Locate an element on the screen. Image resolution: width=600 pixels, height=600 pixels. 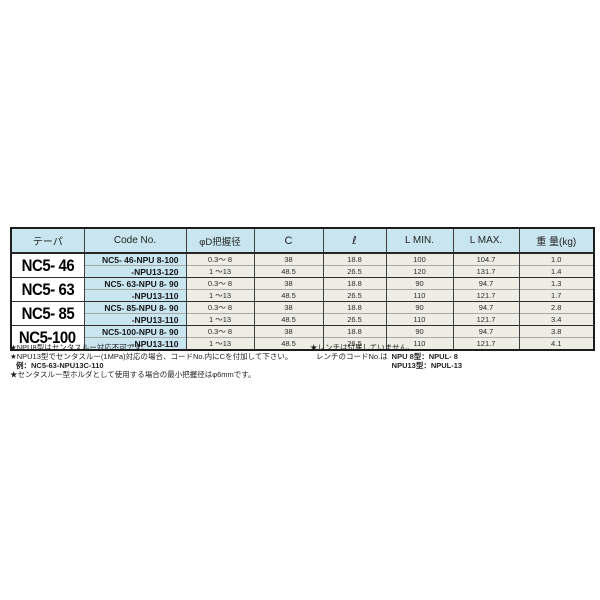
weight-cell: 1.4 is located at coordinates (556, 271).